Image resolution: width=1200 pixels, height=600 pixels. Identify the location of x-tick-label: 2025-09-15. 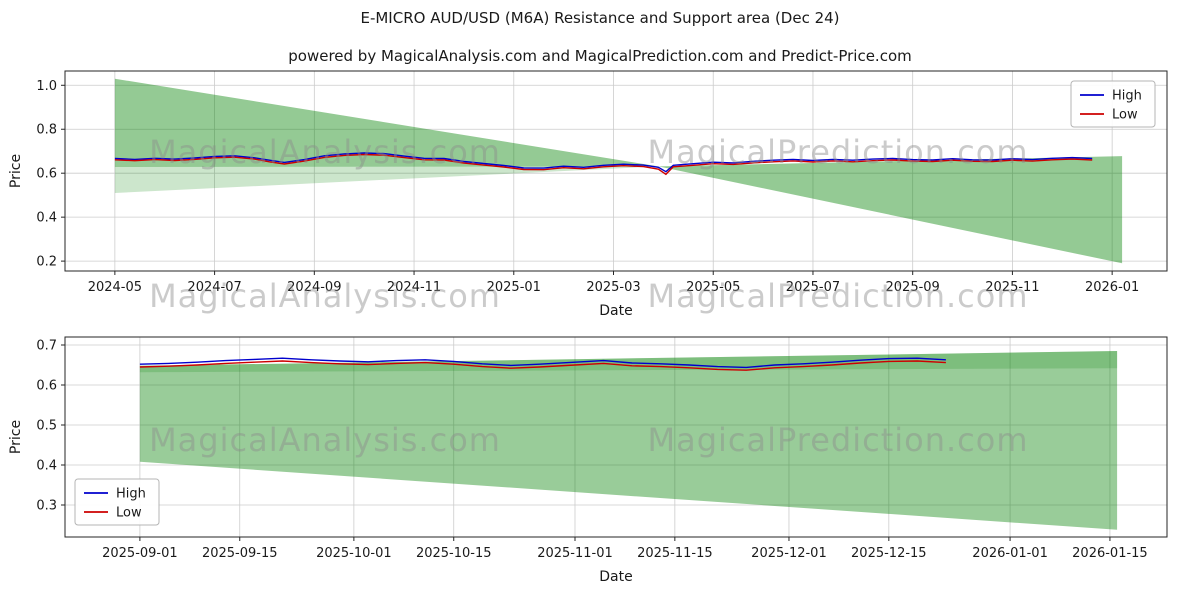
(240, 553).